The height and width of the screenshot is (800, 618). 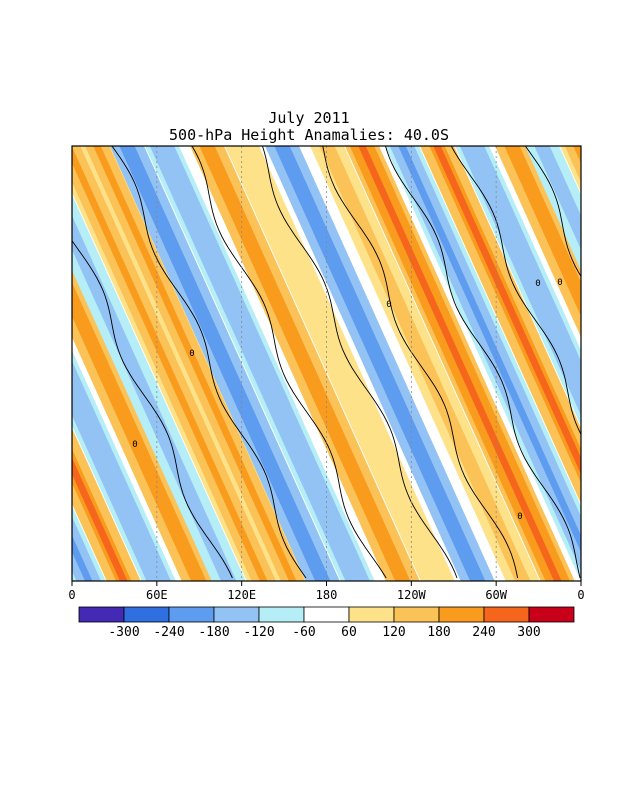 I want to click on colorbar-label: 300, so click(x=528, y=632).